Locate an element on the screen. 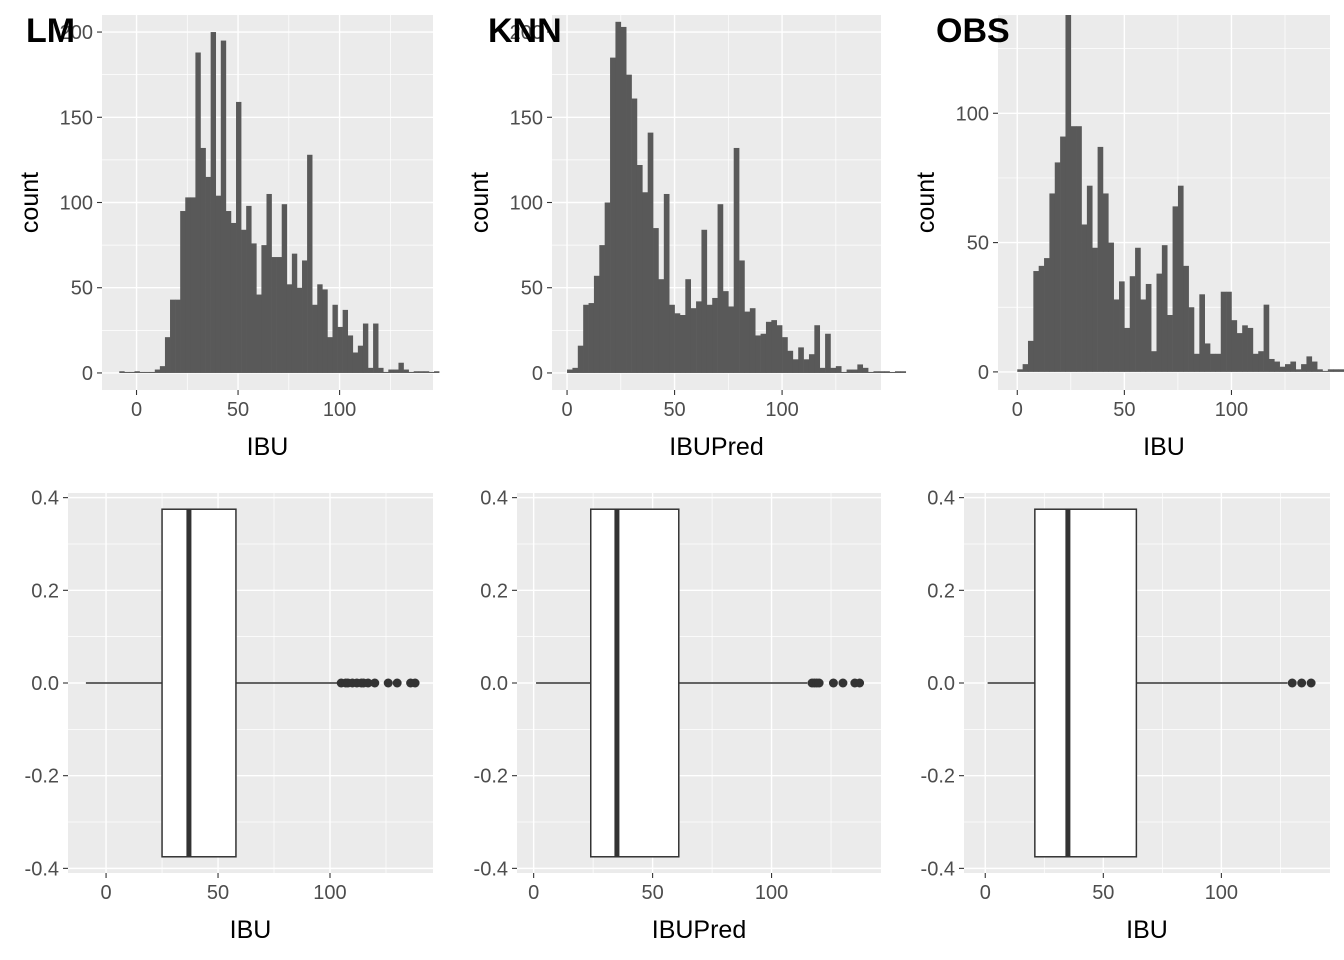 This screenshot has width=1344, height=960. x-axis-title: IBU is located at coordinates (251, 930).